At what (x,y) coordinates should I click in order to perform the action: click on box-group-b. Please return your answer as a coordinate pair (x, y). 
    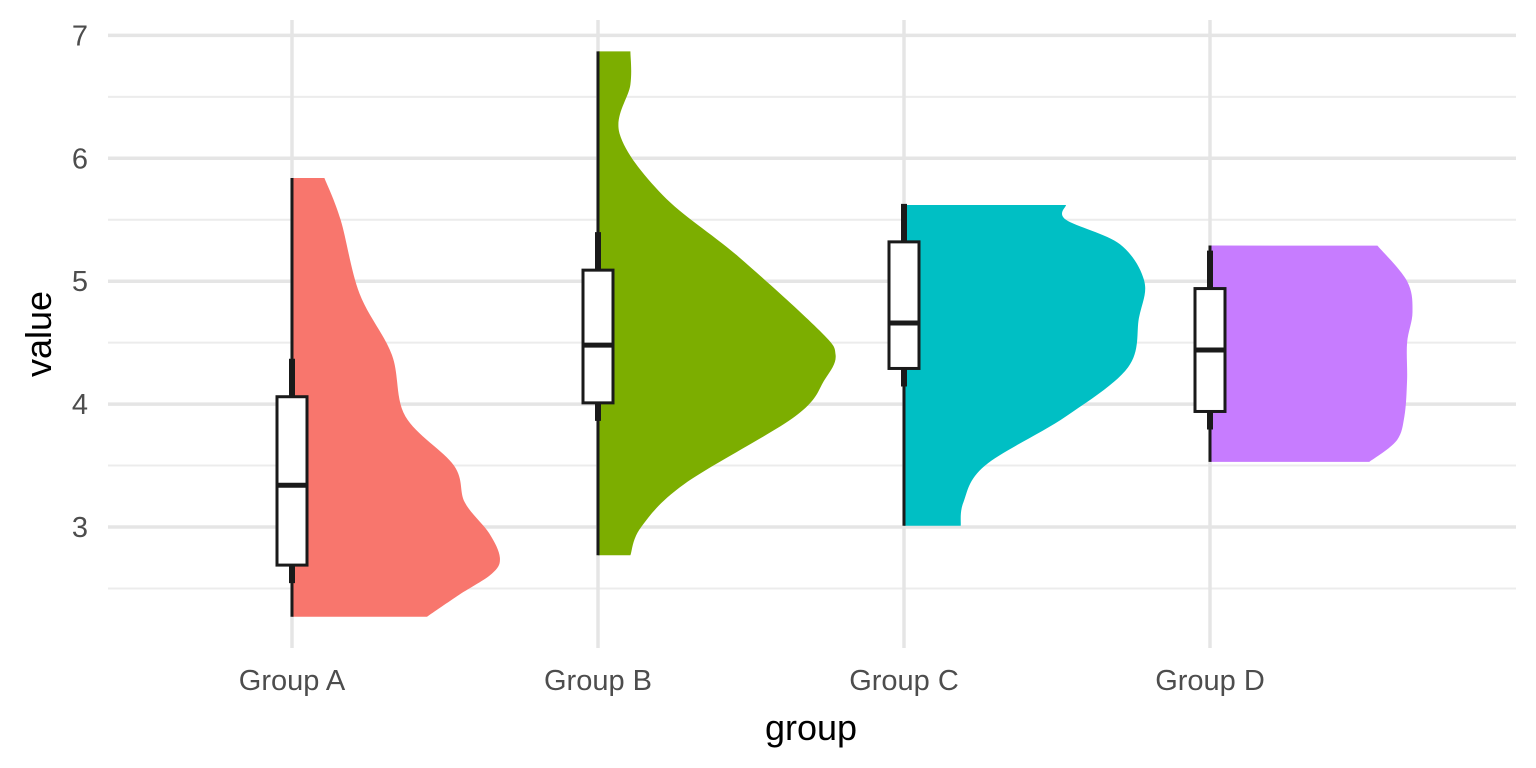
    Looking at the image, I should click on (598, 336).